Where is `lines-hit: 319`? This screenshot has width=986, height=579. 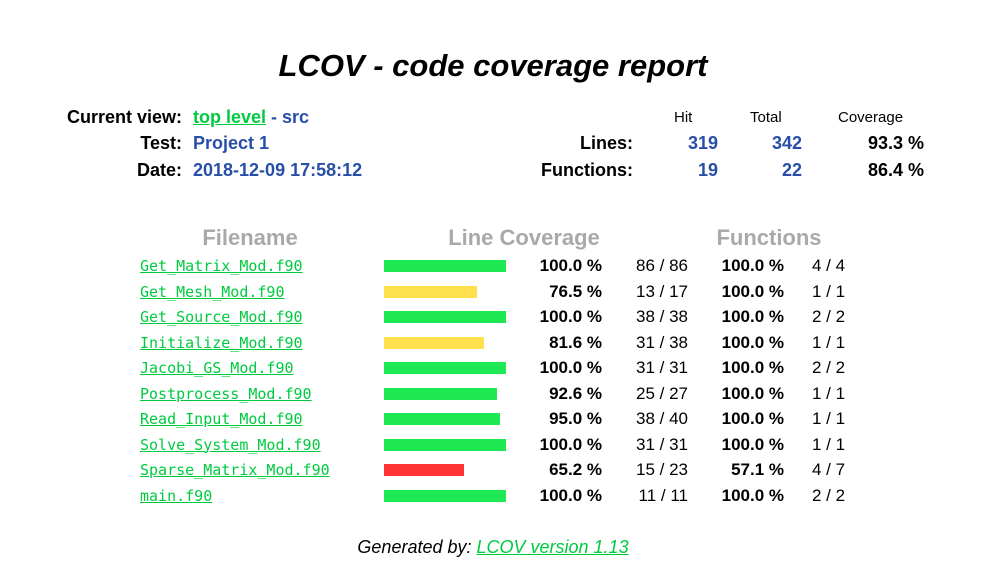
lines-hit: 319 is located at coordinates (702, 143).